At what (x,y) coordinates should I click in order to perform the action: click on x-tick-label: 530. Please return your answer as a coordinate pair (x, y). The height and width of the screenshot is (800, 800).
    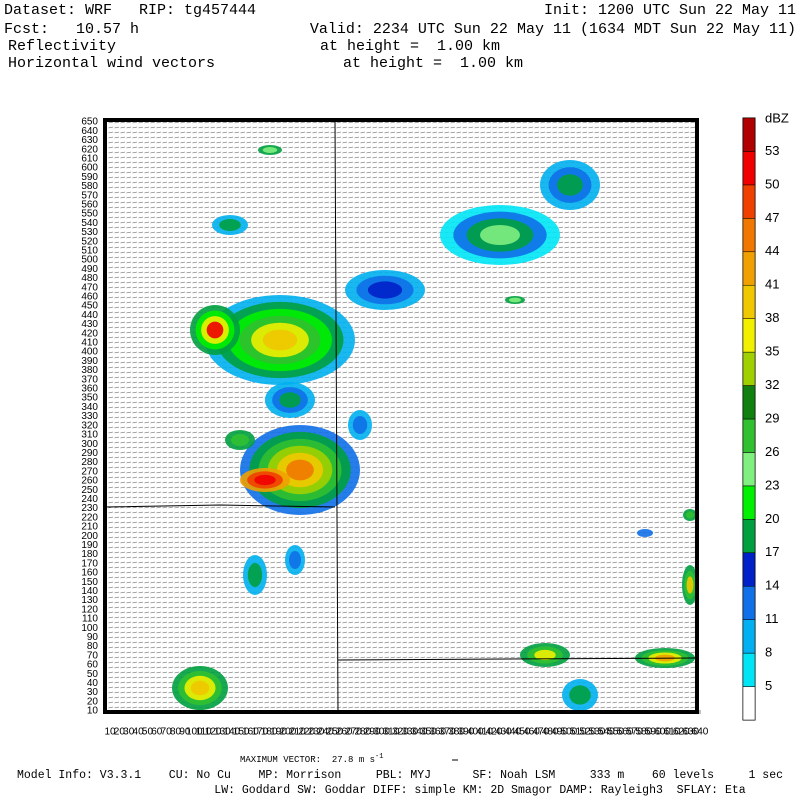
    Looking at the image, I should click on (597, 732).